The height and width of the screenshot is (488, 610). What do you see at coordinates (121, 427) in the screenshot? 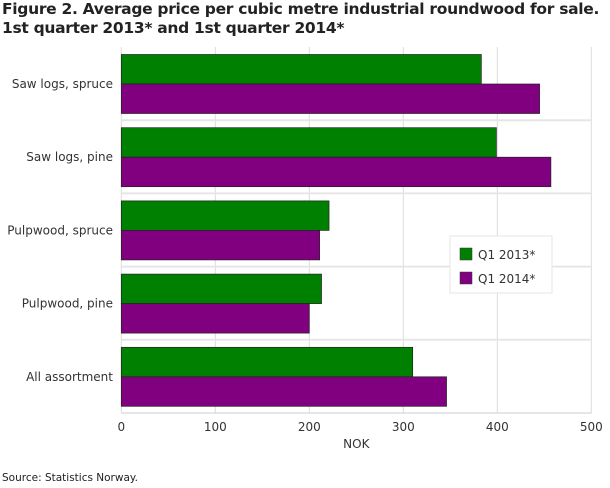
I see `x-tick-label: 0` at bounding box center [121, 427].